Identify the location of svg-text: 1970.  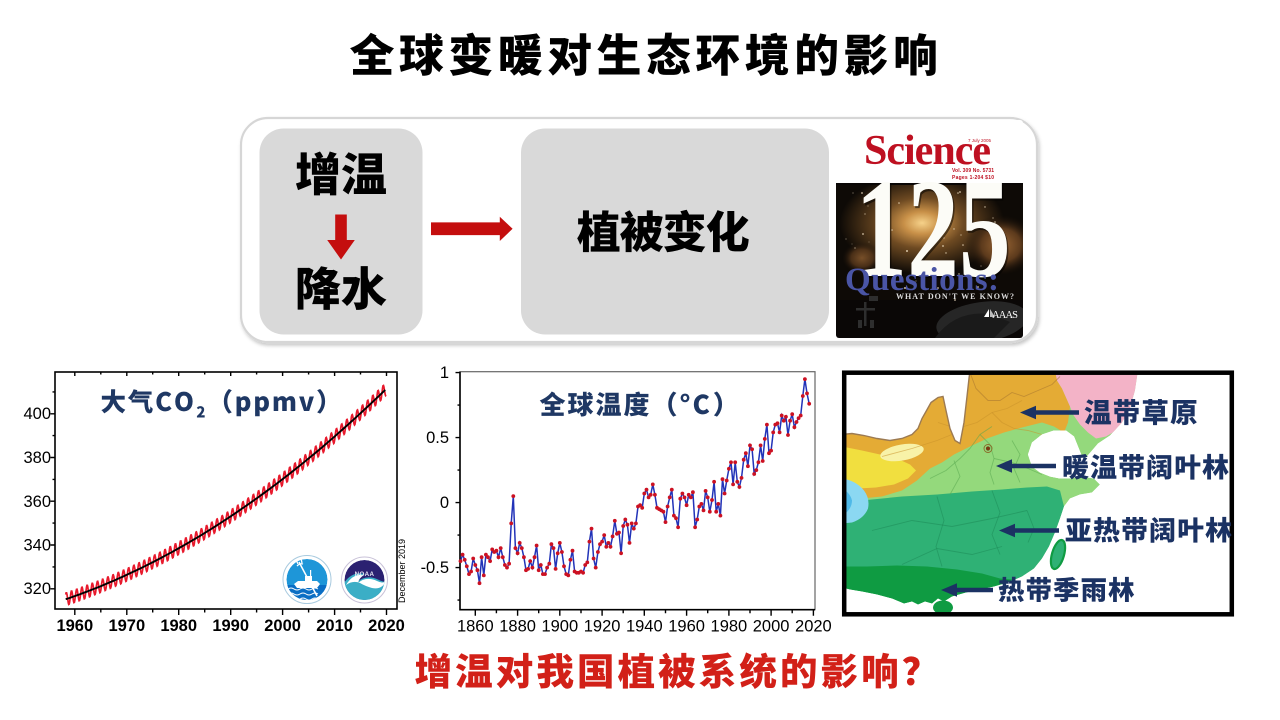
(126, 626).